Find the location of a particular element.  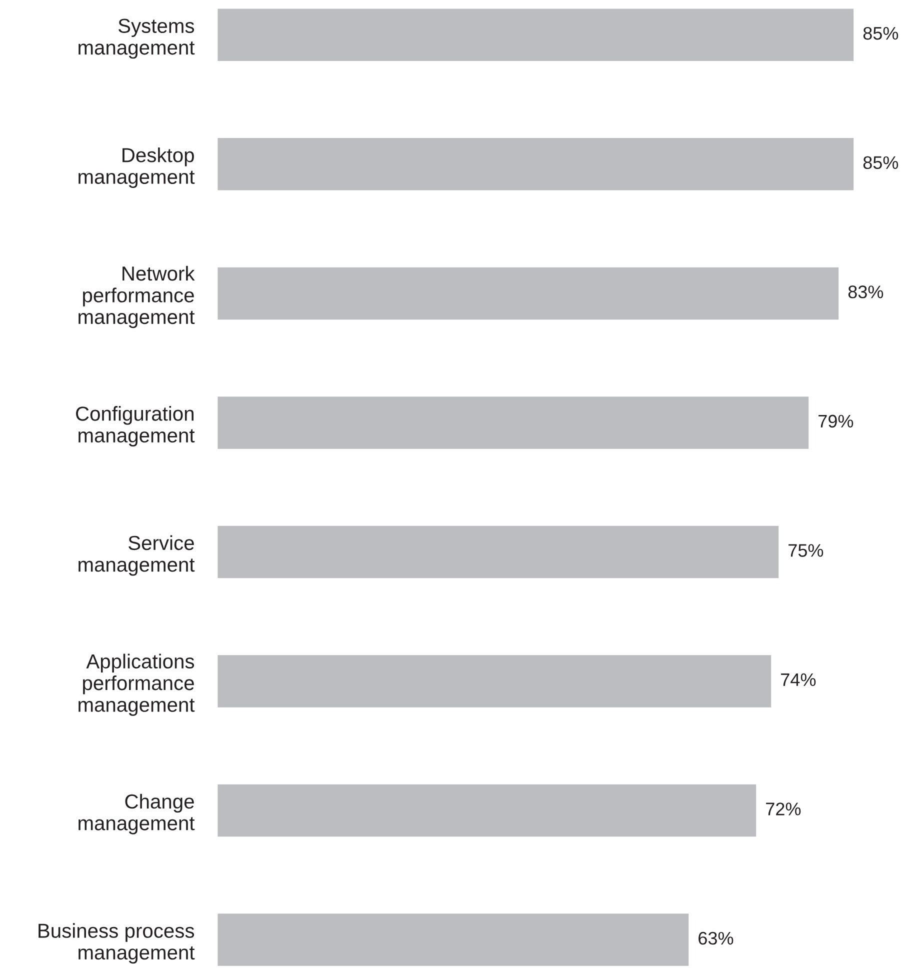

y-tick-label: Desktop management is located at coordinates (136, 167).